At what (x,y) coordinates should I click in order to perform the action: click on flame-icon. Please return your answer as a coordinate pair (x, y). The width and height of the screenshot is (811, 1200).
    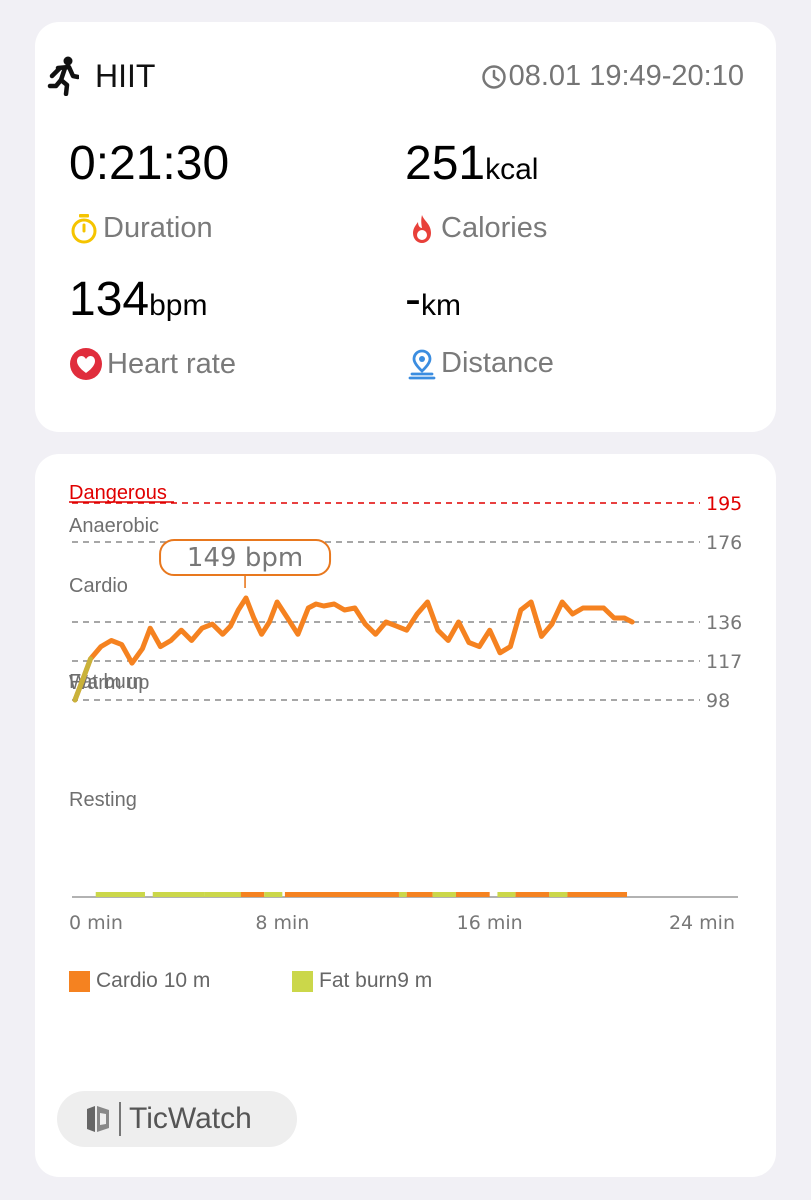
    Looking at the image, I should click on (422, 228).